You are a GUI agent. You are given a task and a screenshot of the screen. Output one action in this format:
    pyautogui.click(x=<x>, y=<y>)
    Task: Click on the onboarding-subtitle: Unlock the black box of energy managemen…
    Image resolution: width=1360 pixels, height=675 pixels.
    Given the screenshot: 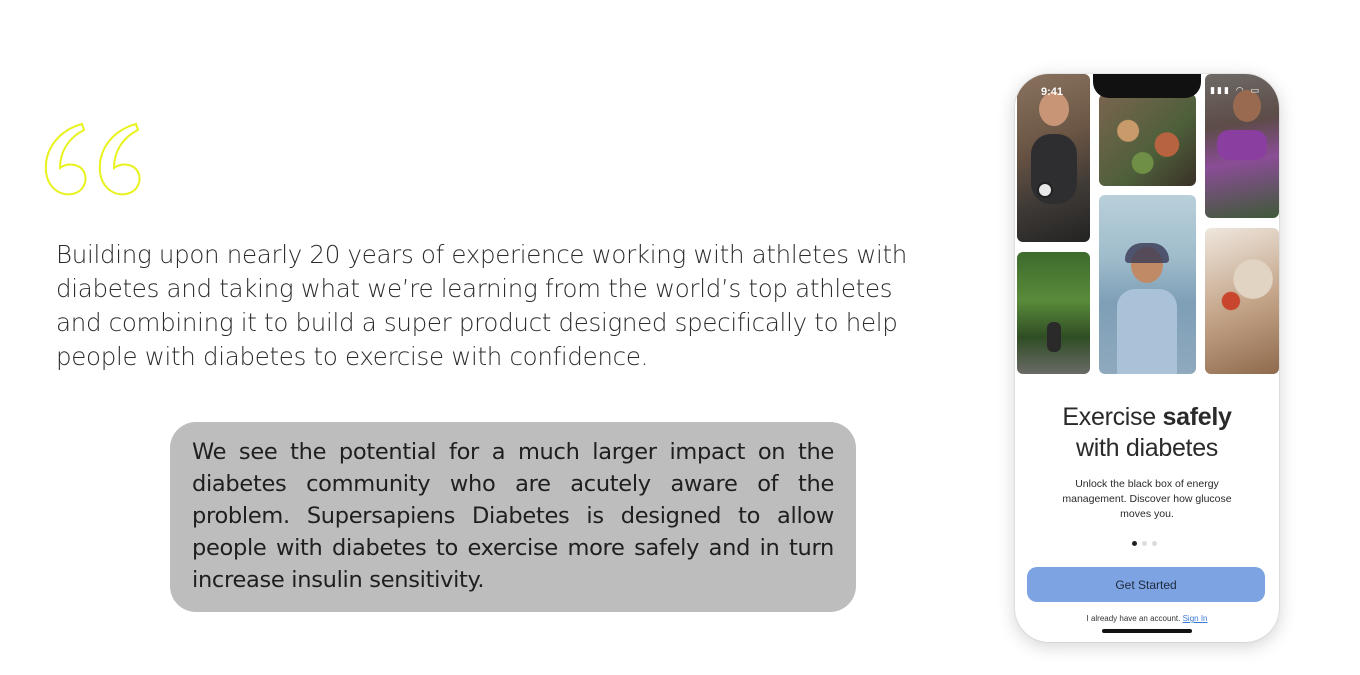 What is the action you would take?
    pyautogui.click(x=1147, y=499)
    